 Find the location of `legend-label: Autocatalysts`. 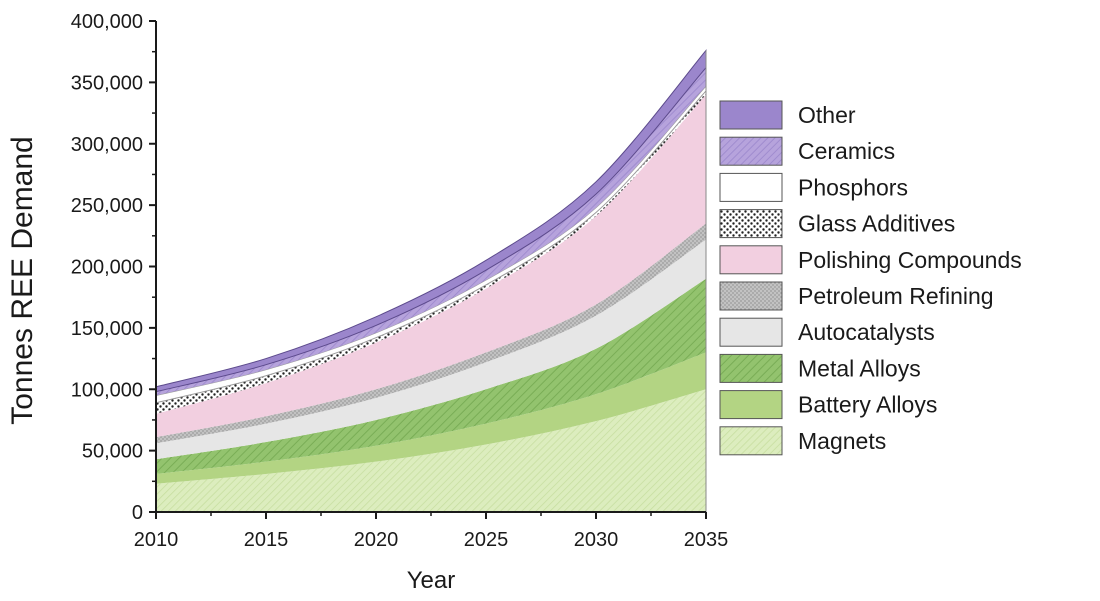

legend-label: Autocatalysts is located at coordinates (866, 332).